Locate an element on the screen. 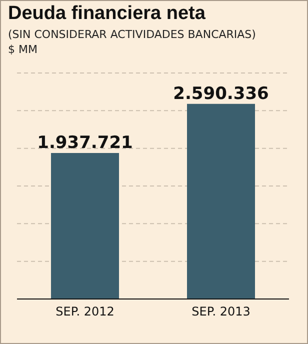 Image resolution: width=308 pixels, height=344 pixels. chart-title: Deuda financiera neta is located at coordinates (107, 14).